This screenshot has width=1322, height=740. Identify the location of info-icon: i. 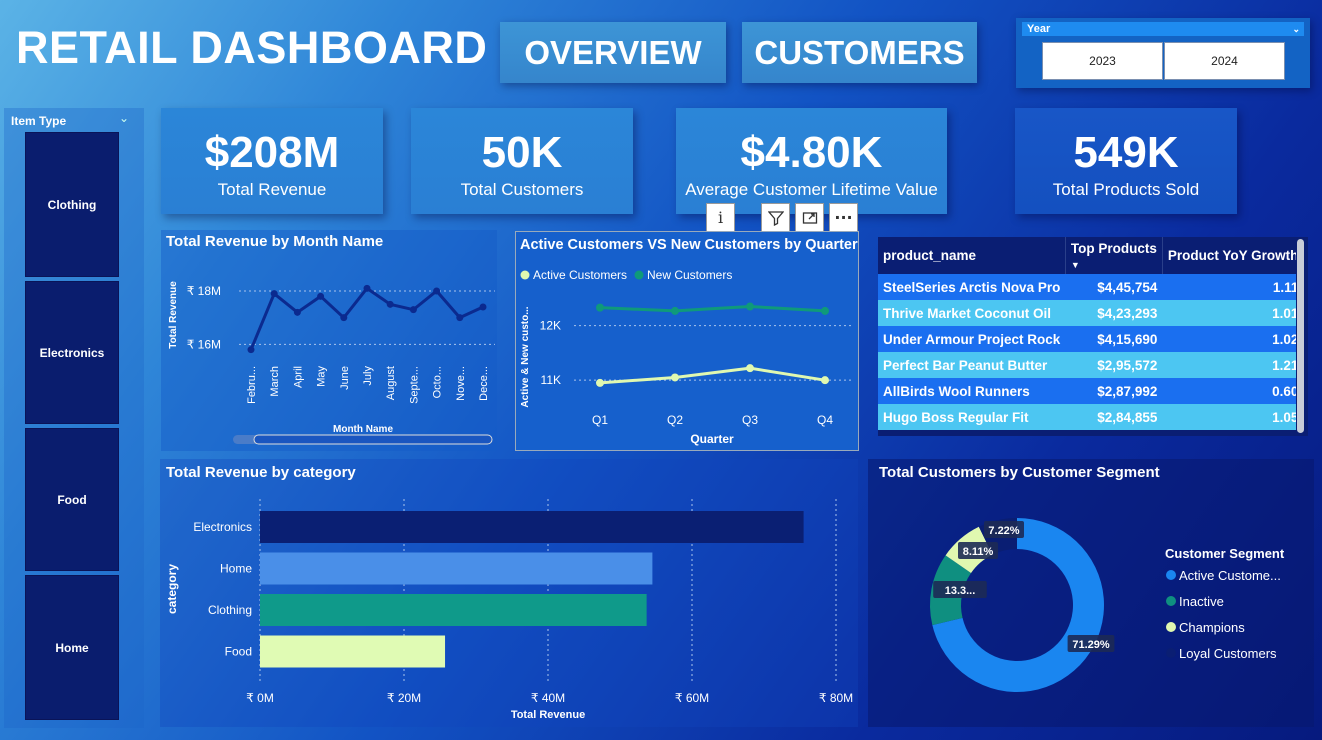
(720, 217).